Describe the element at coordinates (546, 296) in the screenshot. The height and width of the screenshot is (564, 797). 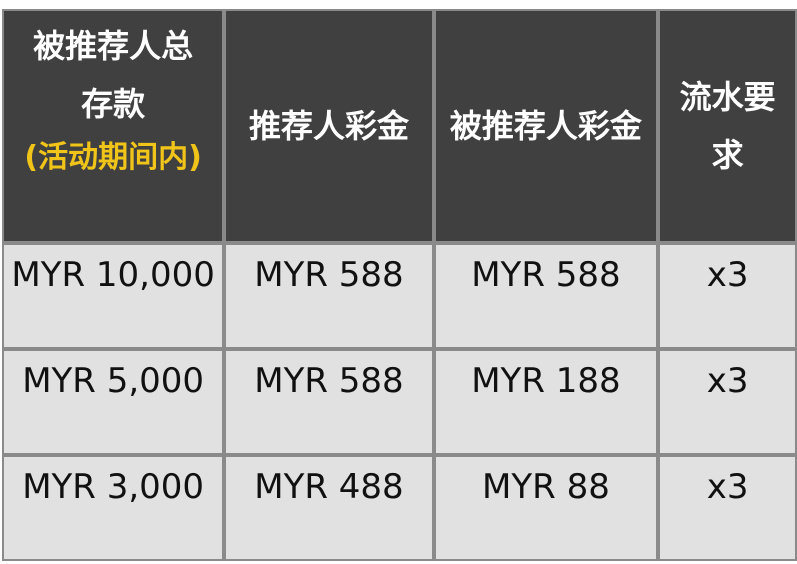
I see `cell-referee-bonus: MYR 588` at that location.